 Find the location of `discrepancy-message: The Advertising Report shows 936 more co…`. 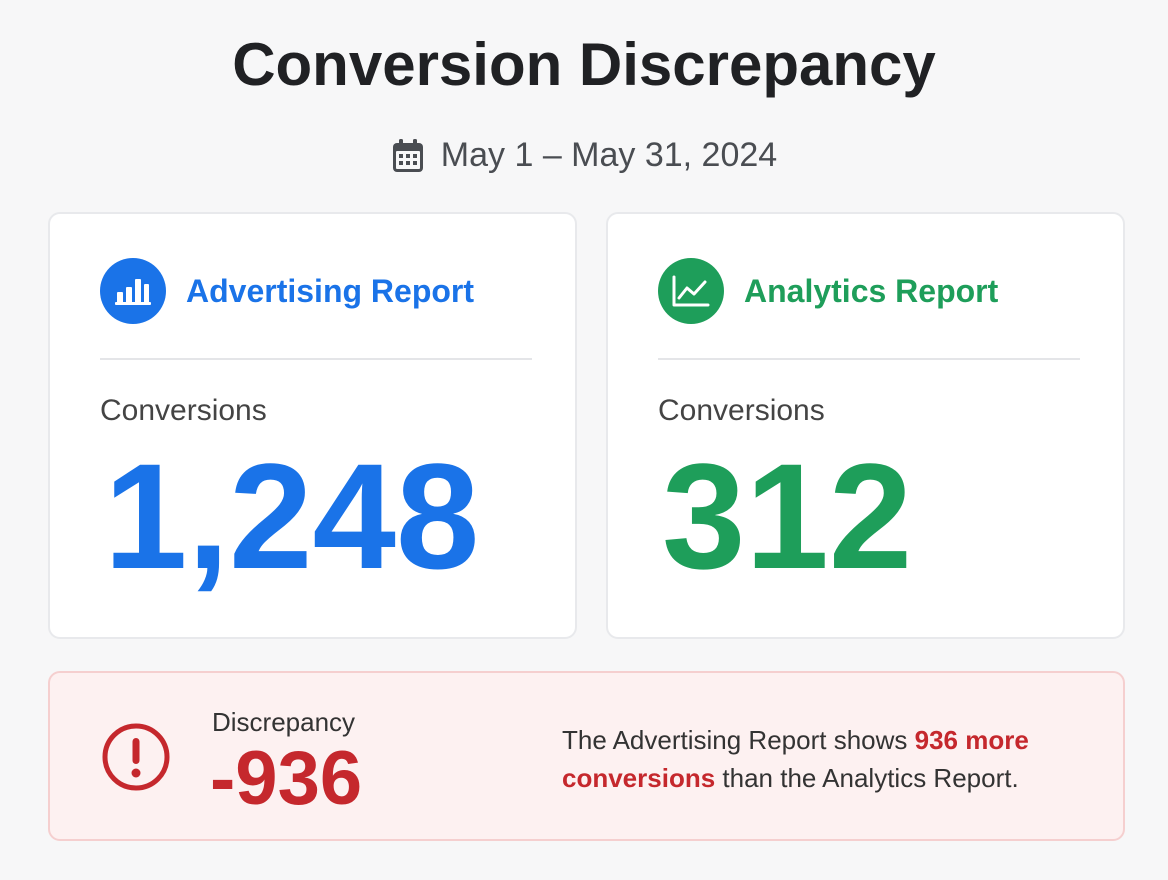

discrepancy-message: The Advertising Report shows 936 more co… is located at coordinates (822, 759).